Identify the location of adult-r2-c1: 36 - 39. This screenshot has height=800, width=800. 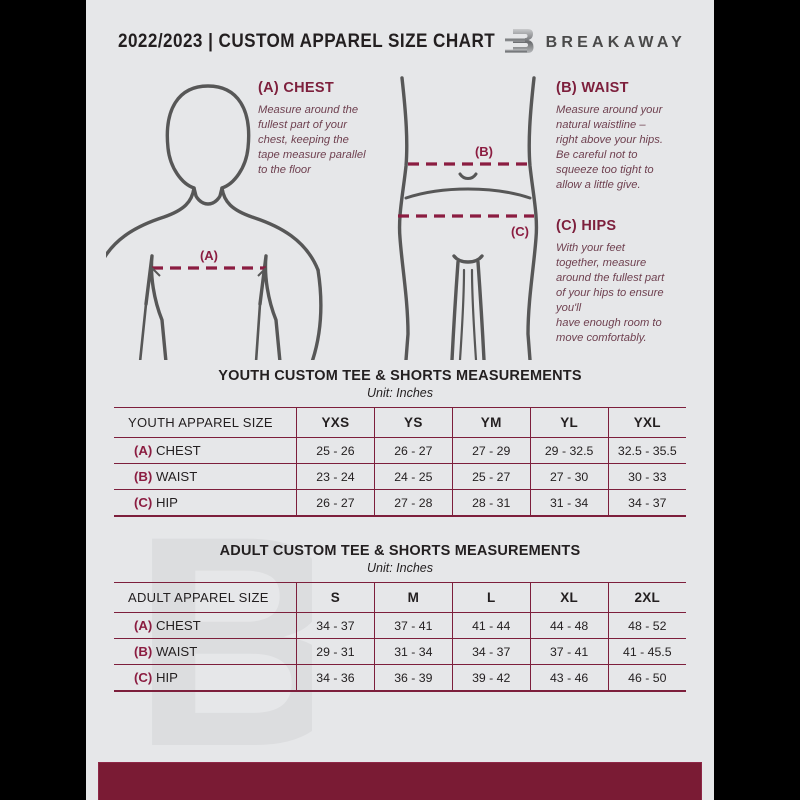
(413, 677).